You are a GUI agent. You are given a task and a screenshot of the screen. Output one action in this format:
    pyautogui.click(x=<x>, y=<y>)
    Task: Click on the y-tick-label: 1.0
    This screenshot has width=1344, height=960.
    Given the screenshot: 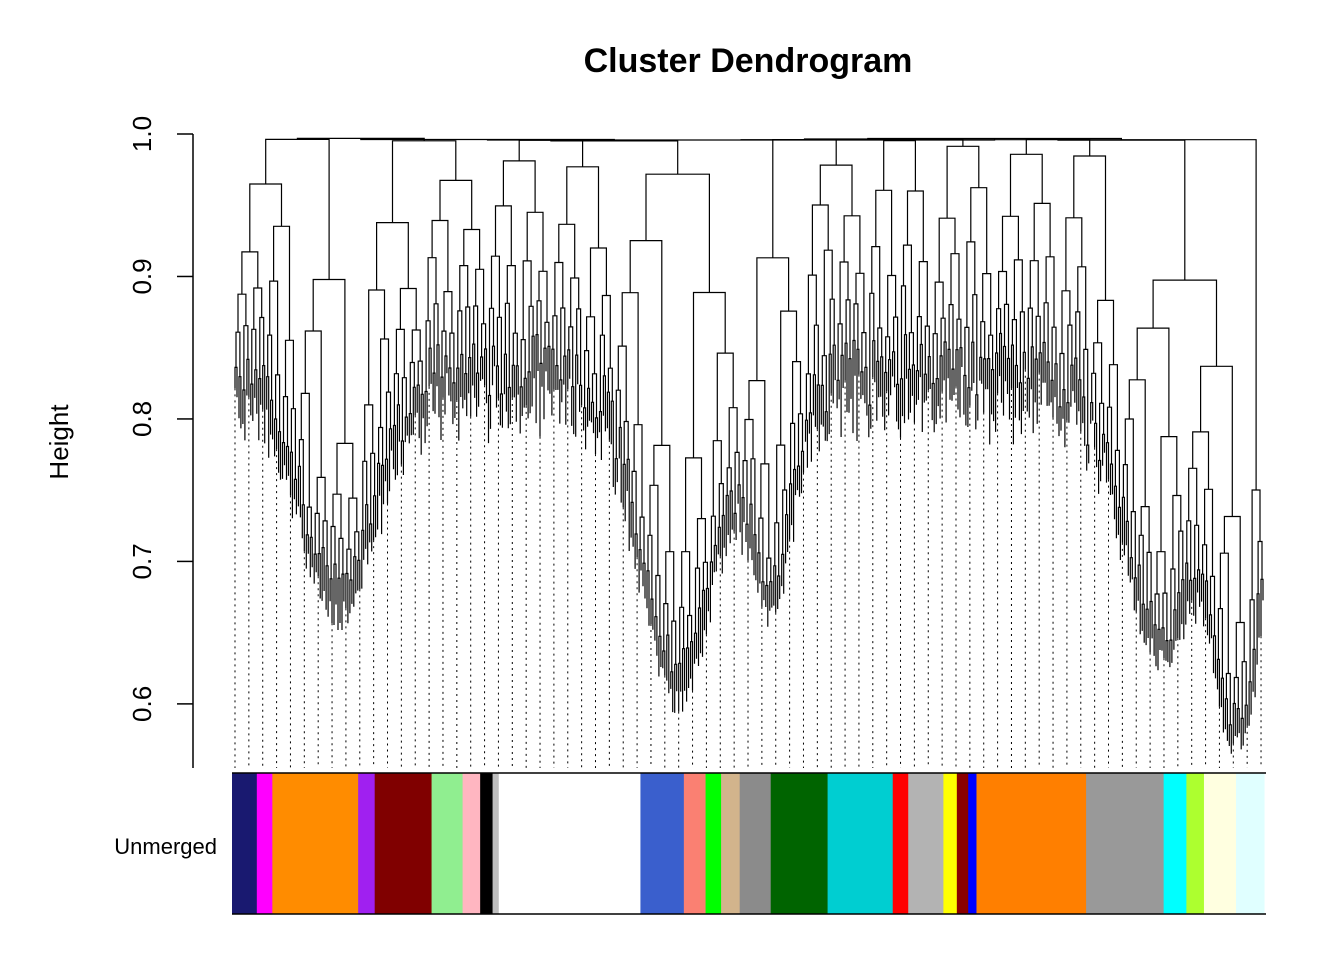 What is the action you would take?
    pyautogui.click(x=142, y=134)
    